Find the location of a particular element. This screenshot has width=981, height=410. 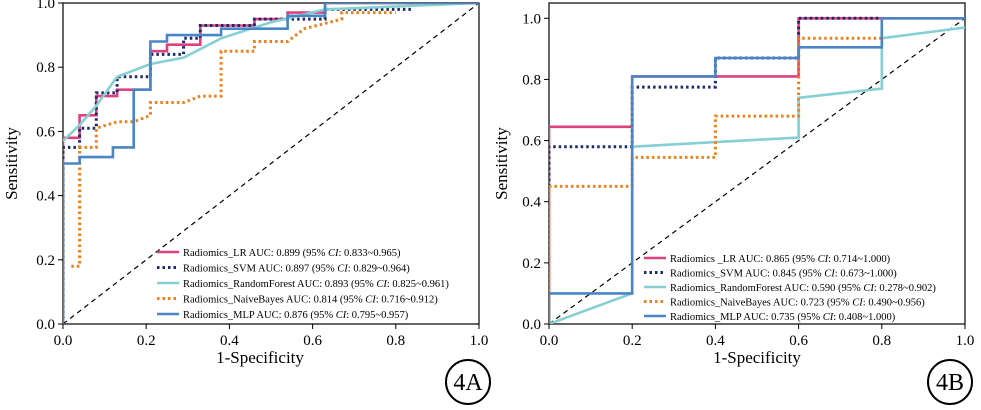

panel-badge: 4A is located at coordinates (468, 382).